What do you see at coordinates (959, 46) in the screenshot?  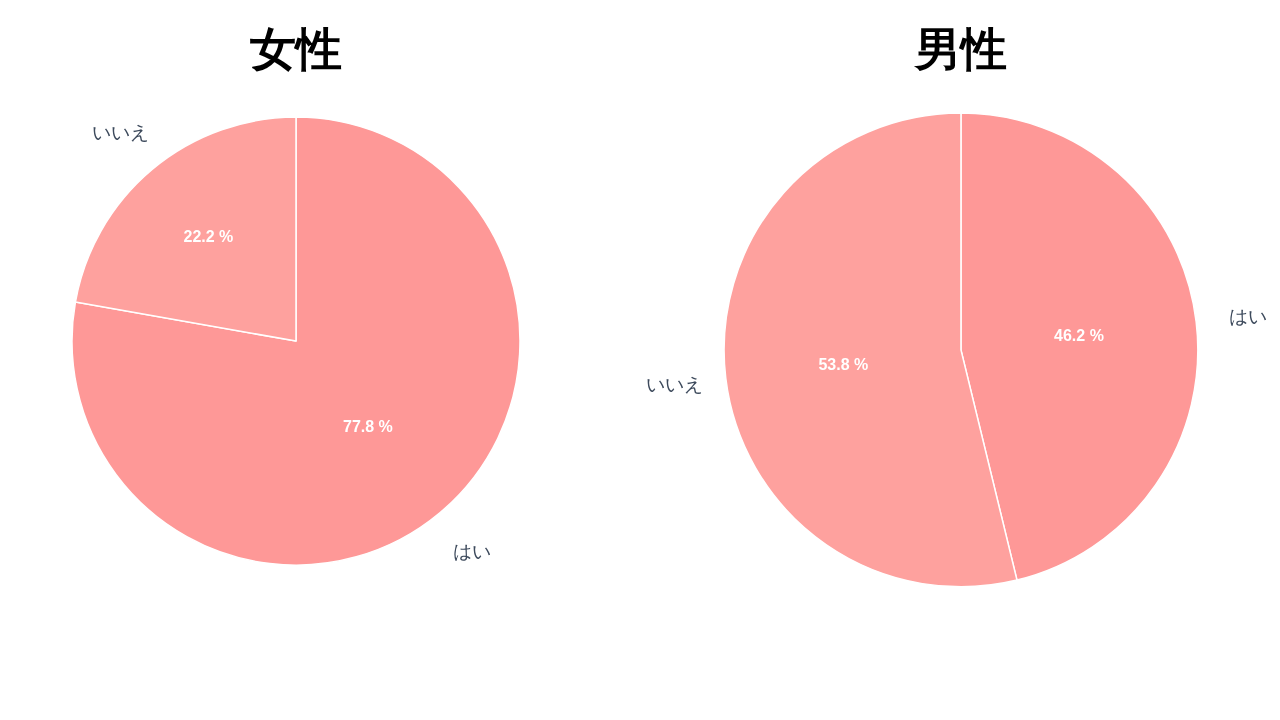 I see `chart-title: 男性` at bounding box center [959, 46].